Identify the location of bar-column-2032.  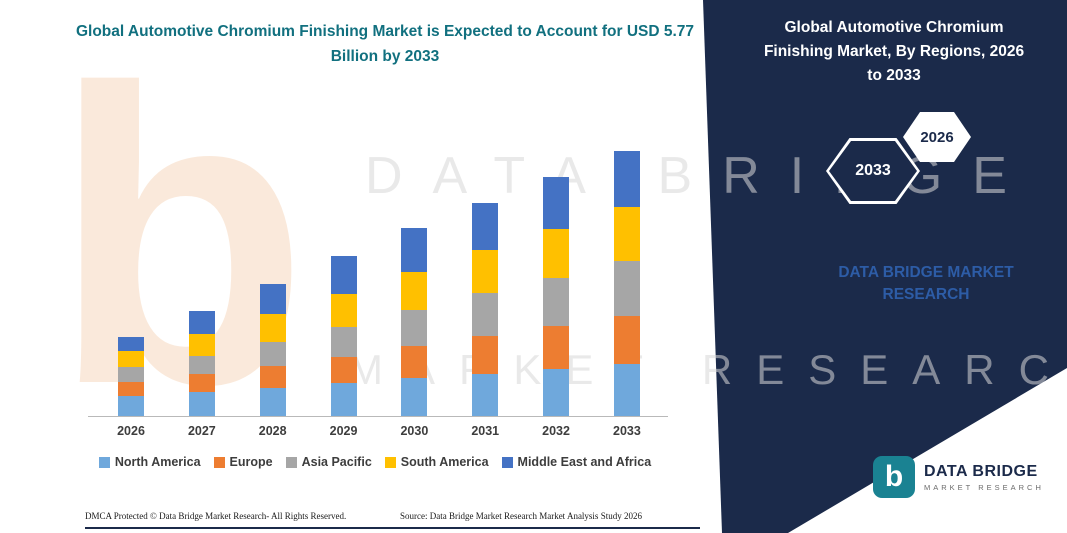
(556, 283).